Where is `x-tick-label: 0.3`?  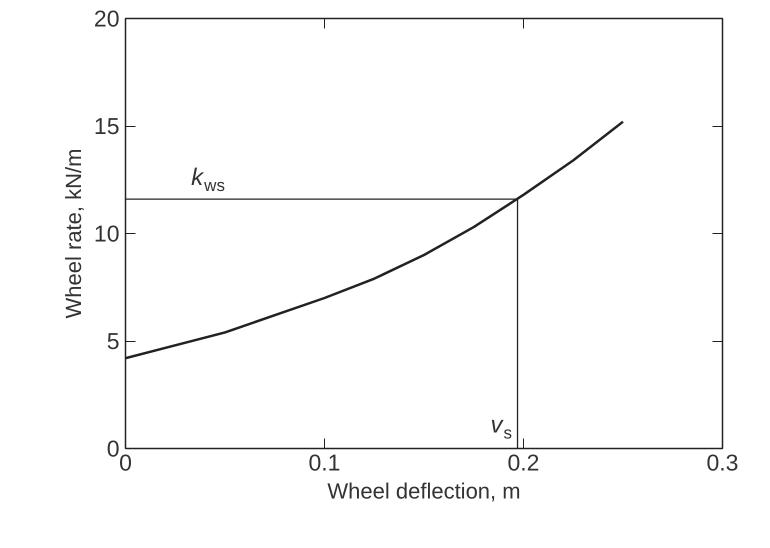
x-tick-label: 0.3 is located at coordinates (722, 463).